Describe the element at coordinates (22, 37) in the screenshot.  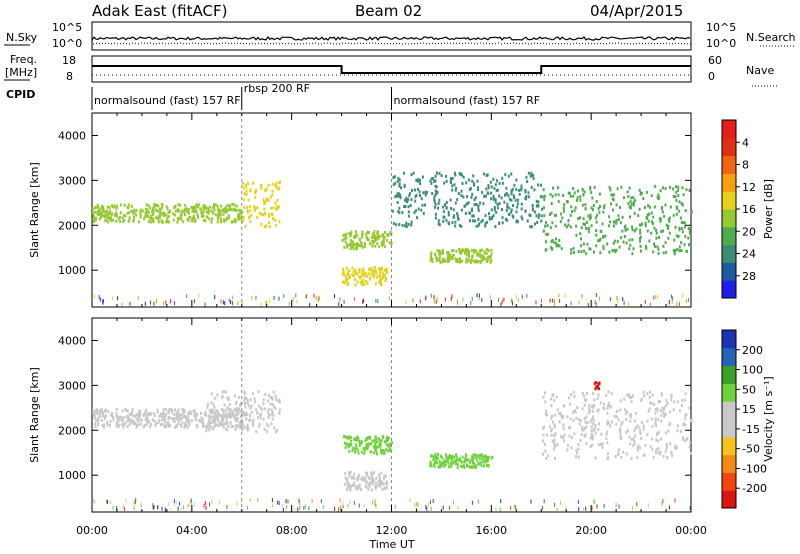
I see `nsky-label: N.Sky` at that location.